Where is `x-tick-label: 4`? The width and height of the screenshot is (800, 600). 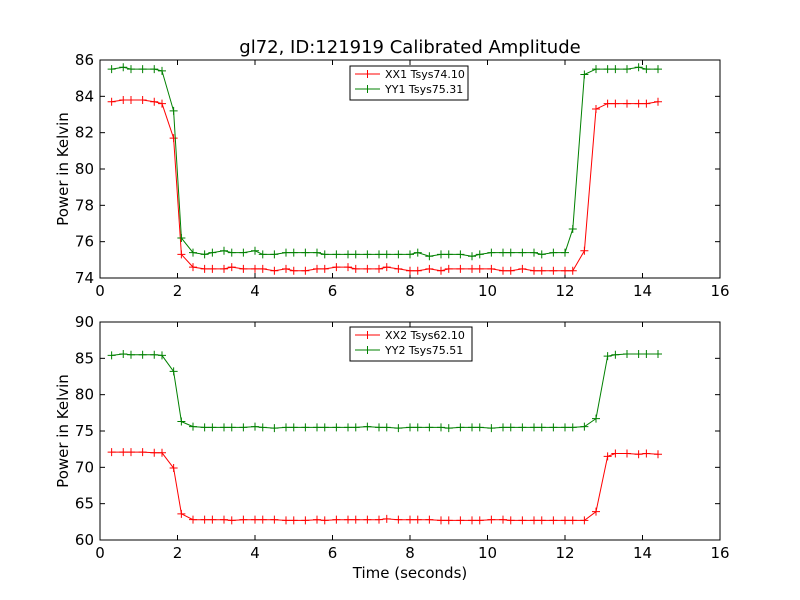 x-tick-label: 4 is located at coordinates (255, 291).